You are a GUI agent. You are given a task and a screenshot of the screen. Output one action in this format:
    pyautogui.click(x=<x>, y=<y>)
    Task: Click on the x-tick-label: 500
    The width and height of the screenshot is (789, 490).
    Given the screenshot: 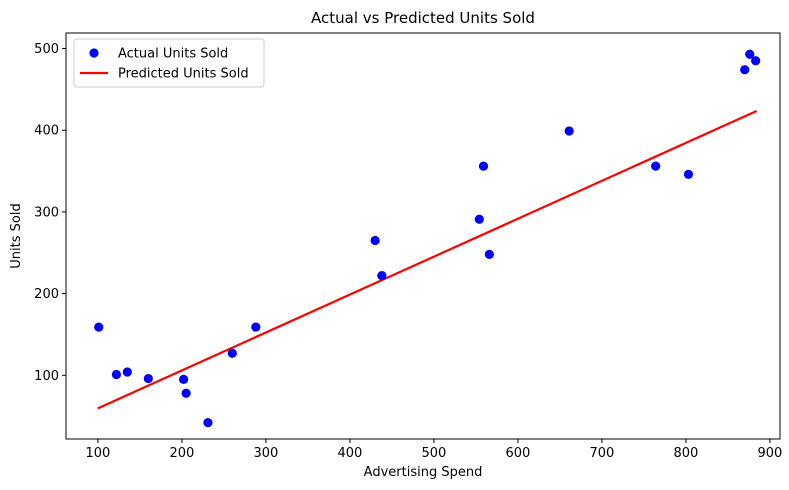 What is the action you would take?
    pyautogui.click(x=434, y=453)
    